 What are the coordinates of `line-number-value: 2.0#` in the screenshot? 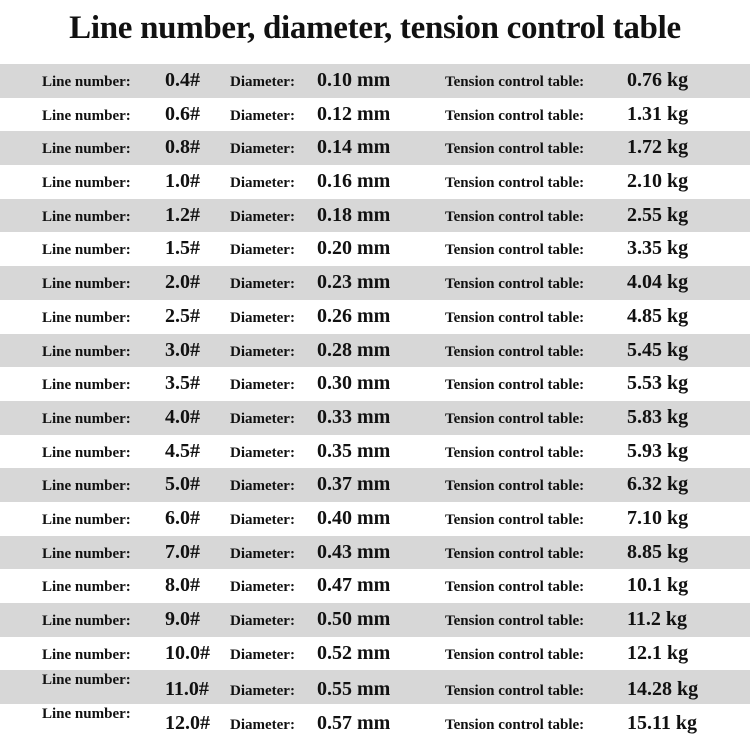 It's located at (182, 282).